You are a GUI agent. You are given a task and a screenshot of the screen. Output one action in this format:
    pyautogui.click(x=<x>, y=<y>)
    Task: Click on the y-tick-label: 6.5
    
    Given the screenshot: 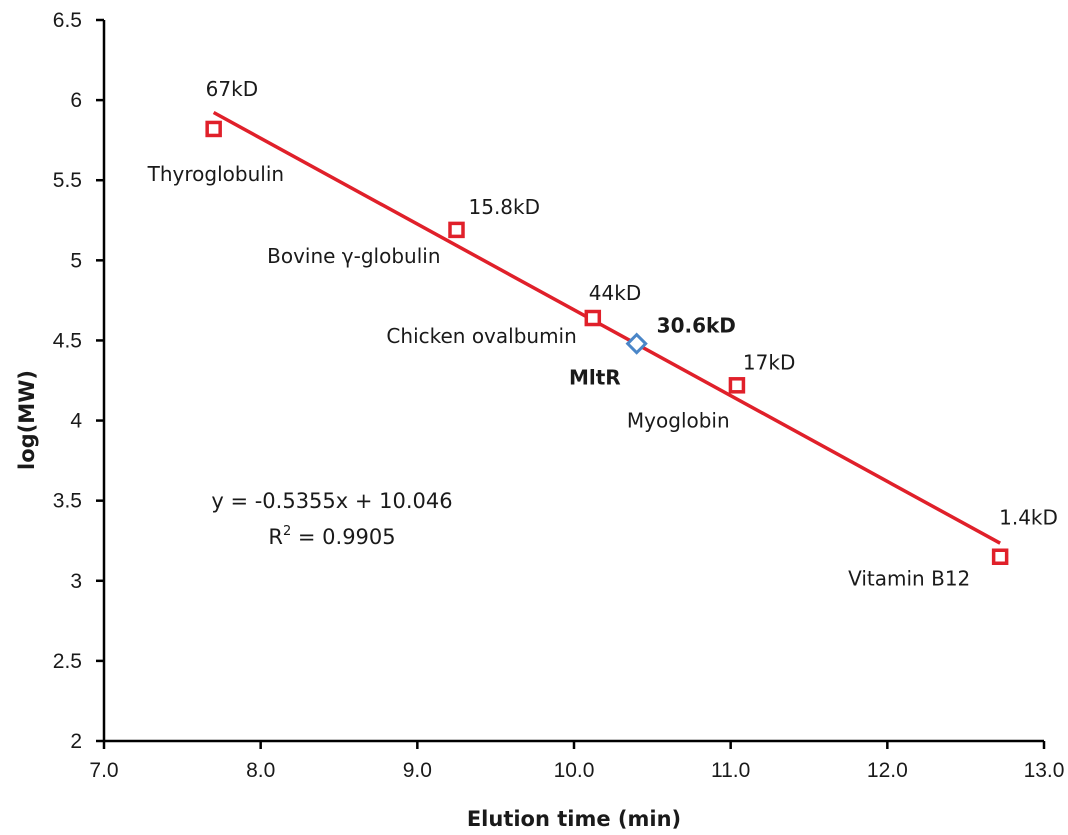 What is the action you would take?
    pyautogui.click(x=67, y=20)
    